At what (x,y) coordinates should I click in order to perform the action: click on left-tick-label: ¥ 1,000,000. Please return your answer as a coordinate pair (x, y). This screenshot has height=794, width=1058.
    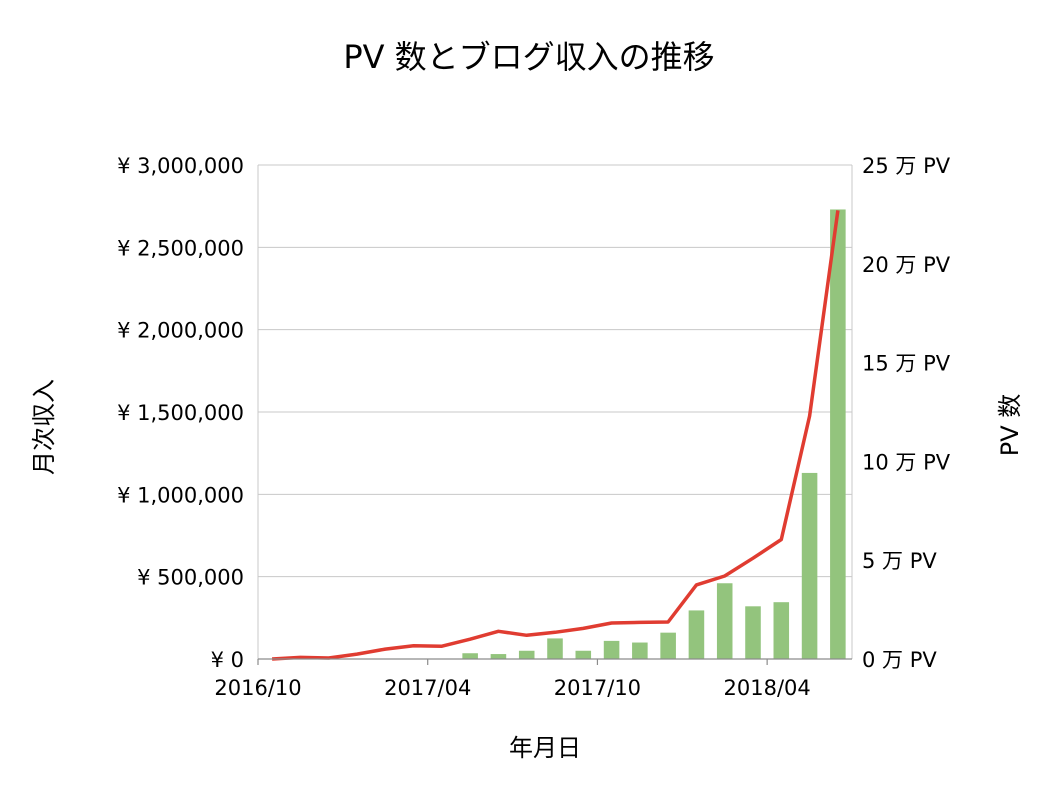
    Looking at the image, I should click on (180, 495).